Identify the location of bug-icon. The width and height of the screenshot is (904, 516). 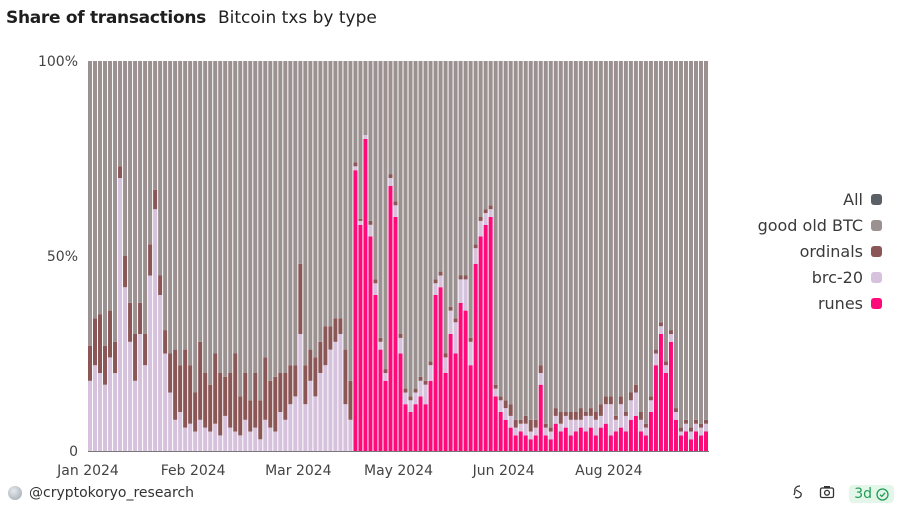
(798, 494).